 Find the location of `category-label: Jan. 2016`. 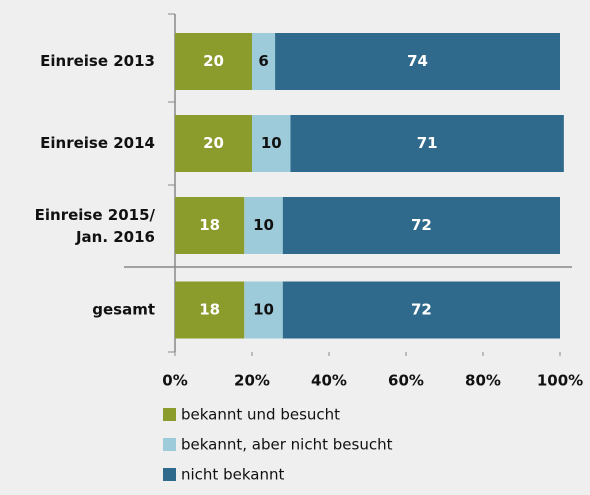

category-label: Jan. 2016 is located at coordinates (115, 237).